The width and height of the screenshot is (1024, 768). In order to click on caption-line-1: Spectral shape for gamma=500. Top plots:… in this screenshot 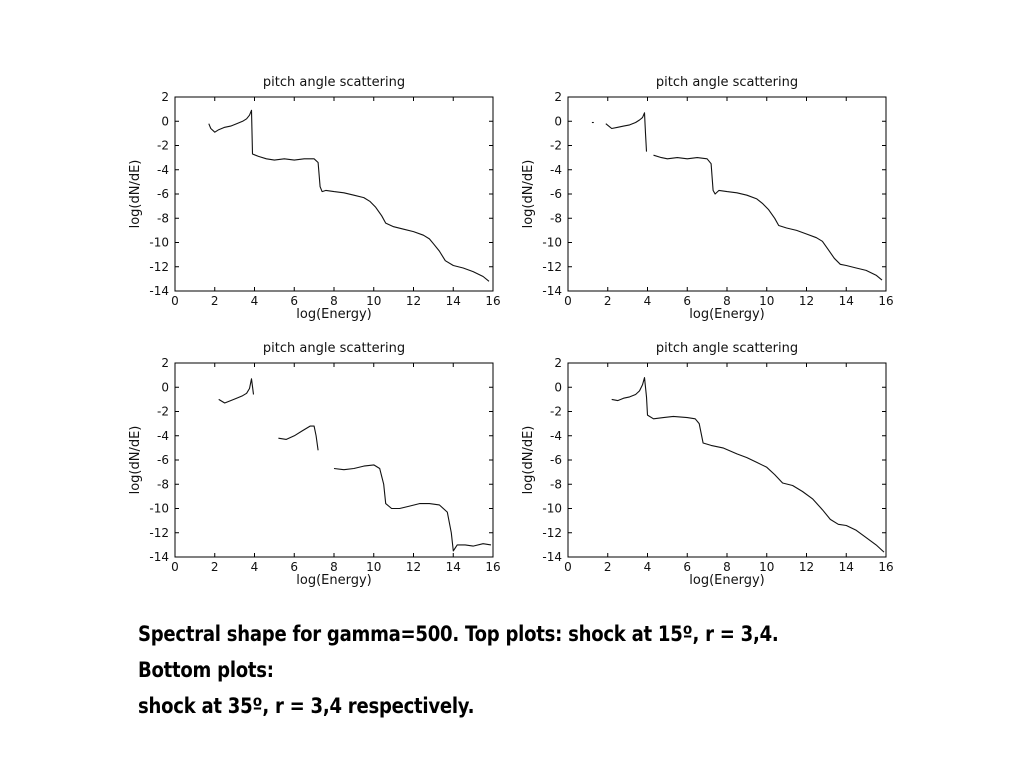, I will do `click(458, 652)`.